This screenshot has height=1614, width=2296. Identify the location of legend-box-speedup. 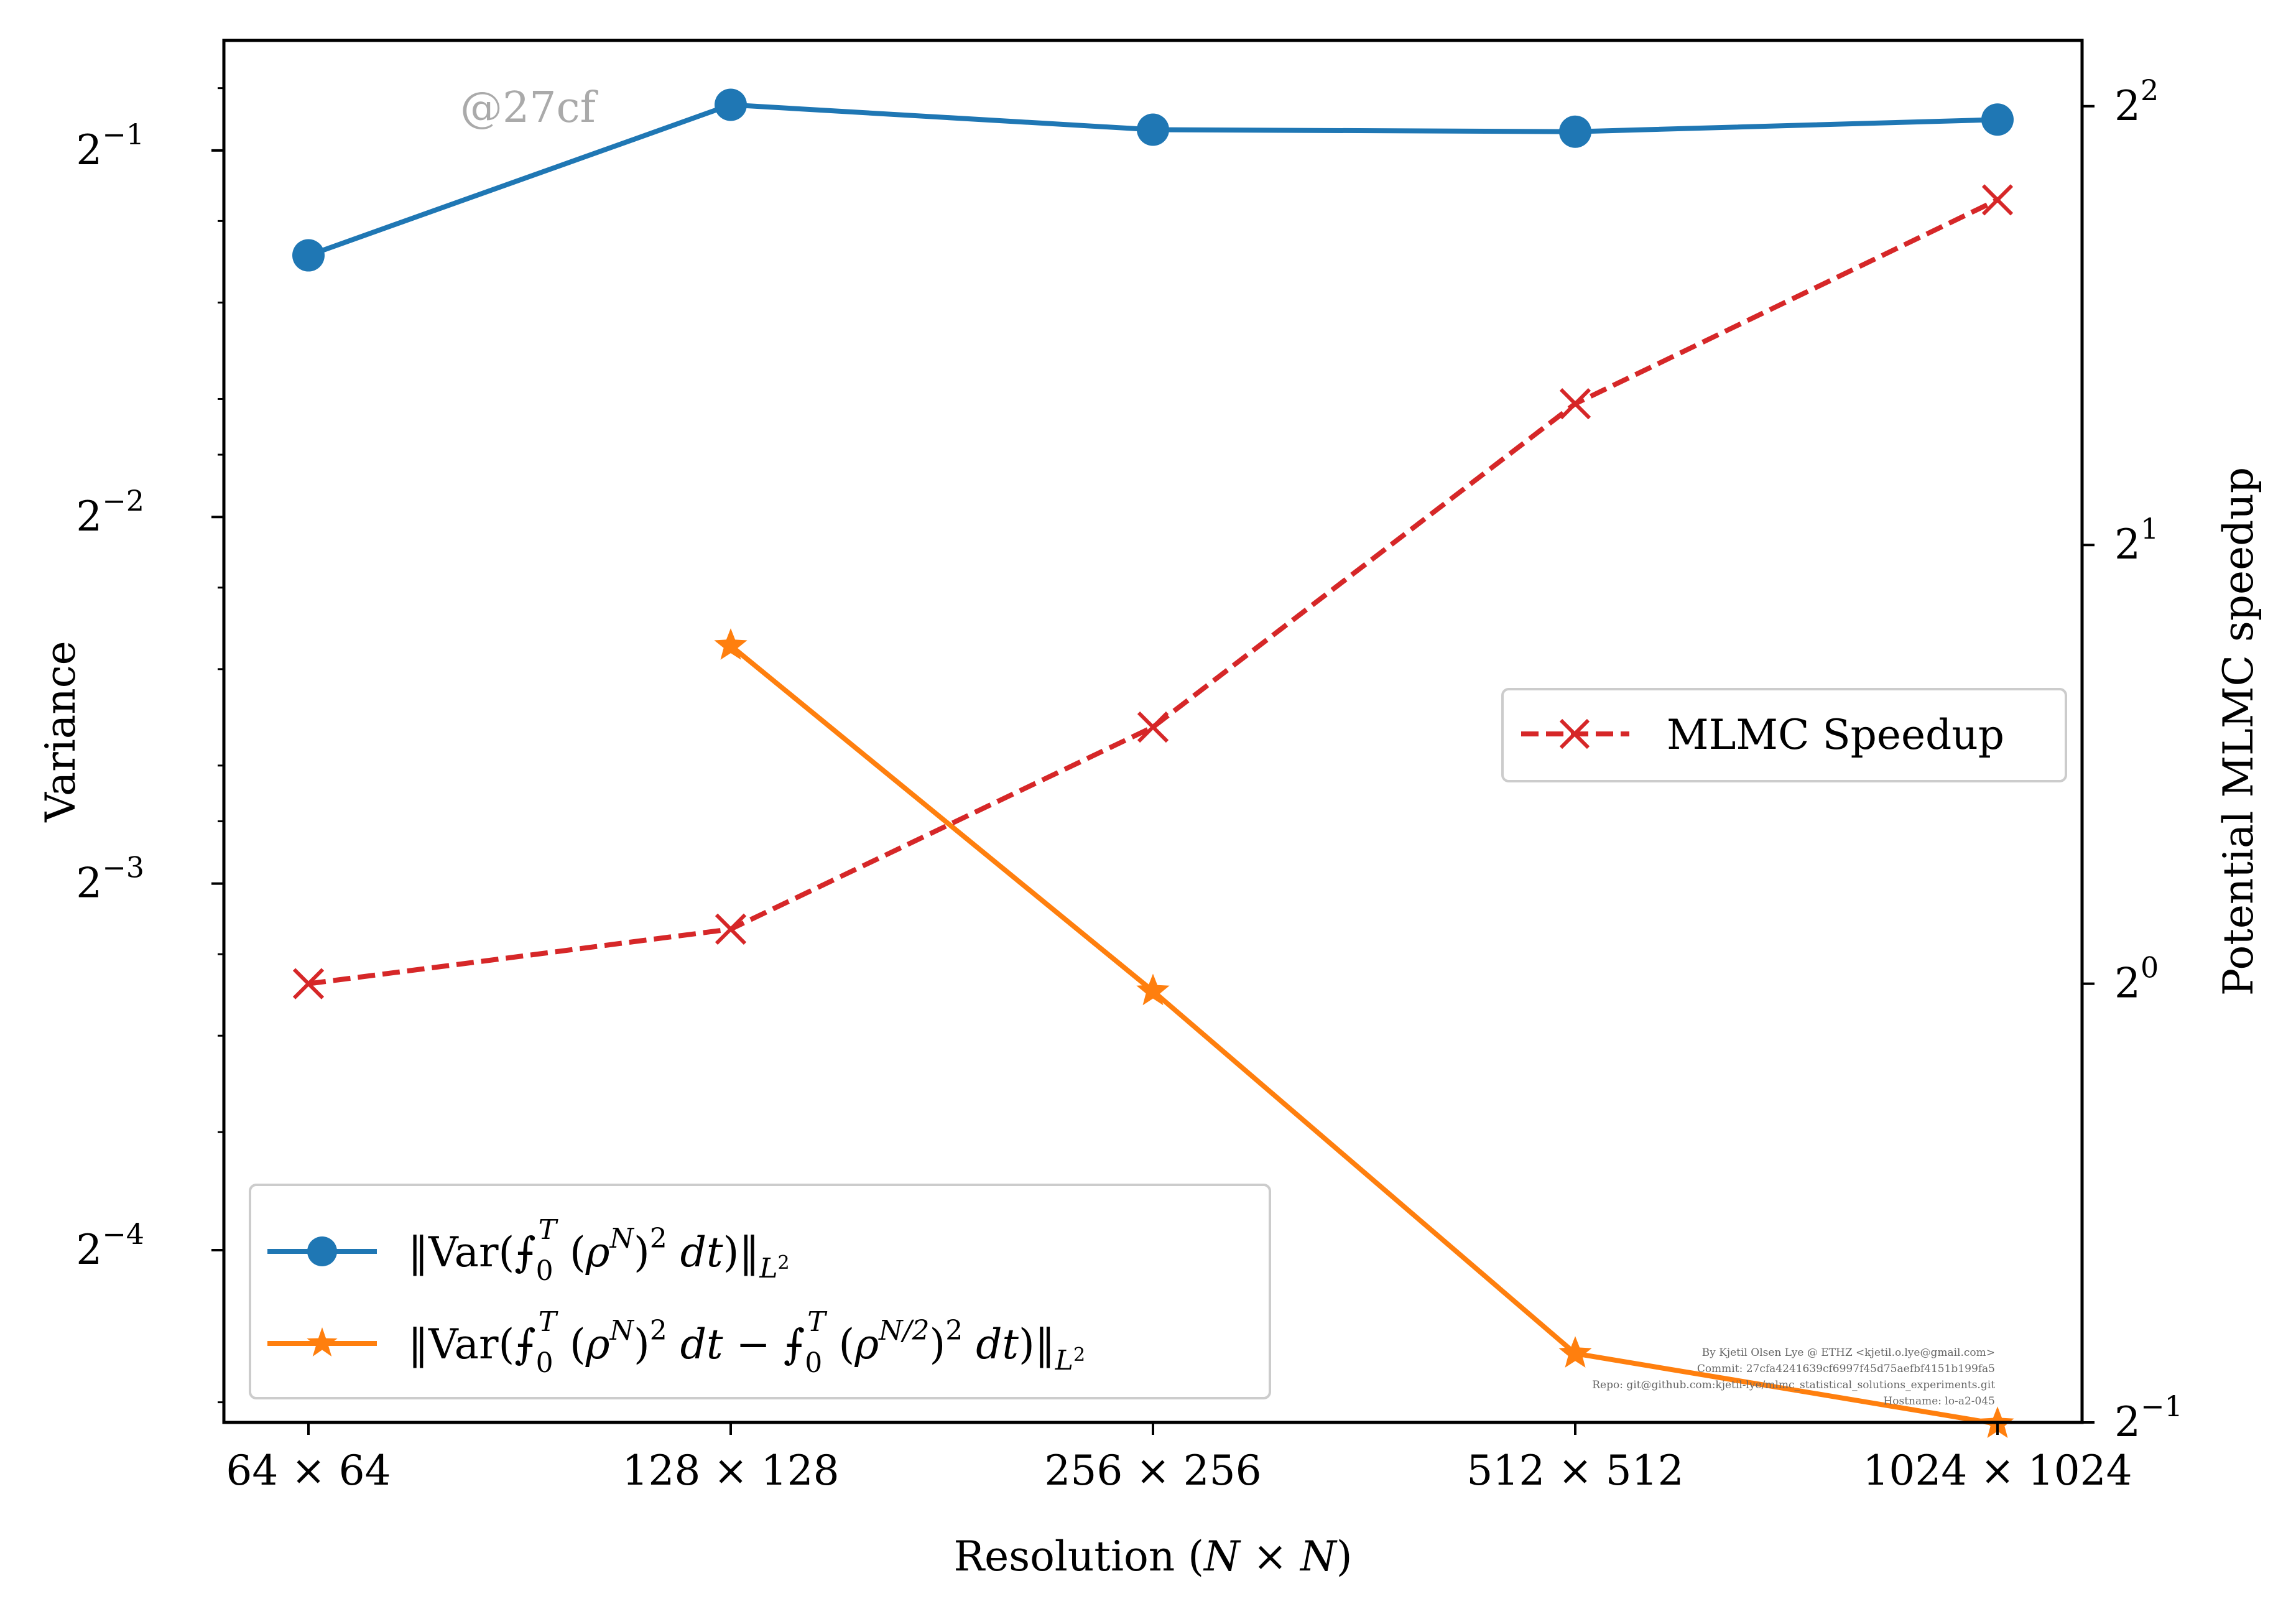
(1784, 735).